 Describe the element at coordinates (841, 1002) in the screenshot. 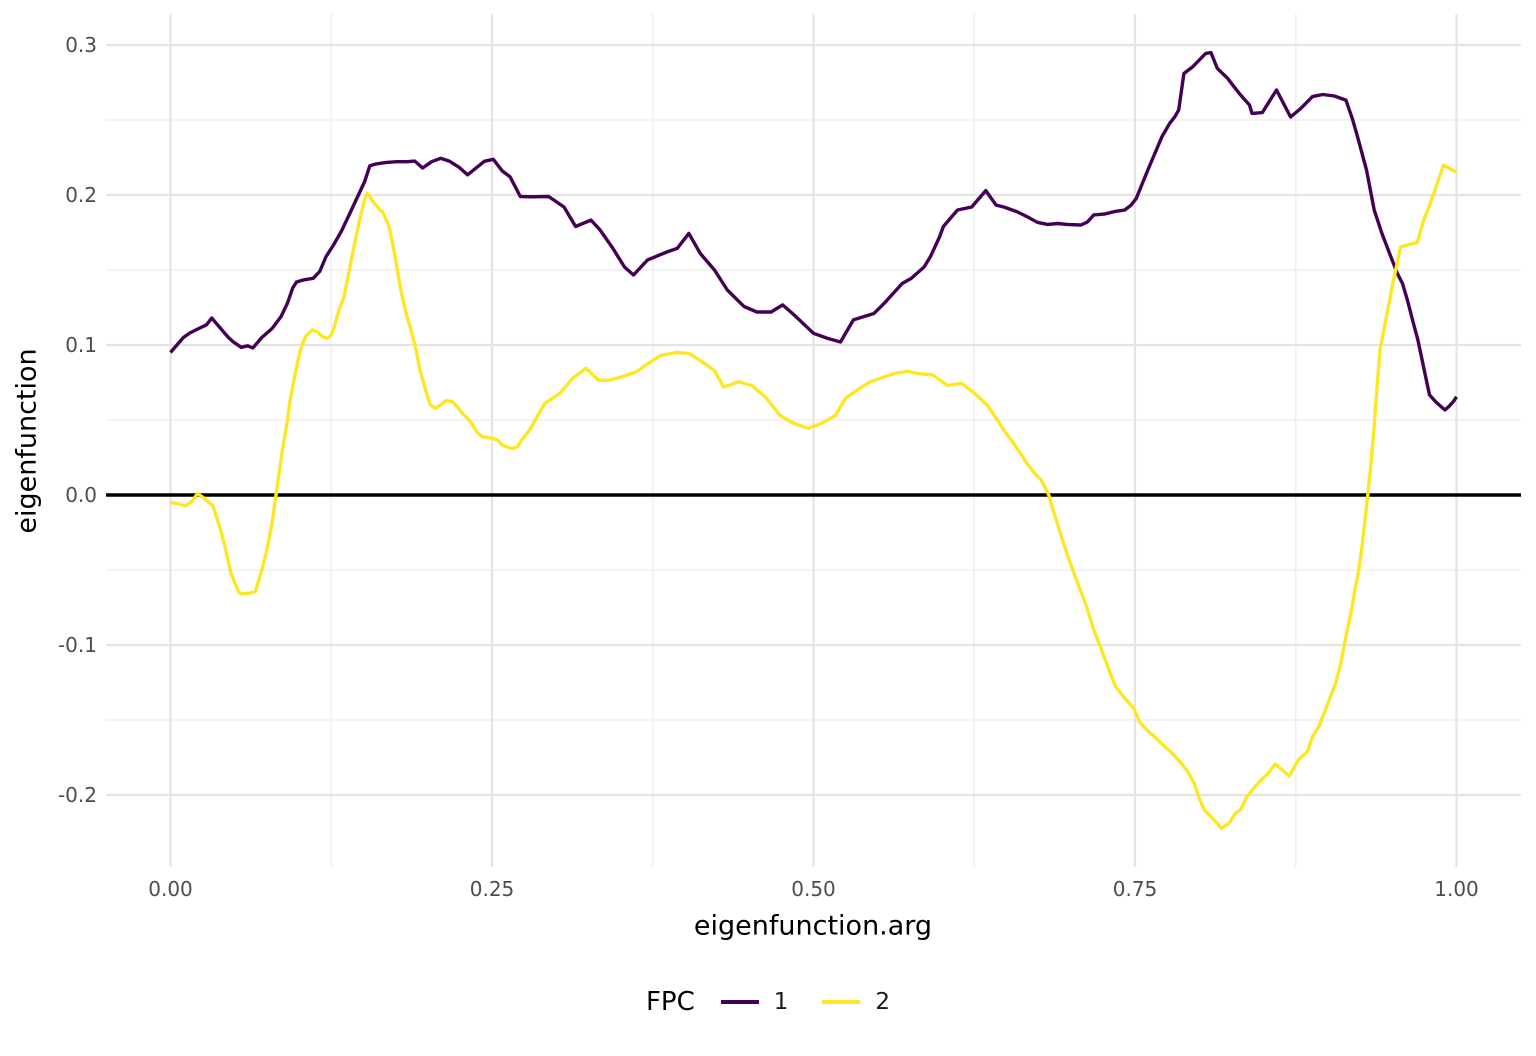

I see `fpc2-line-swatch` at that location.